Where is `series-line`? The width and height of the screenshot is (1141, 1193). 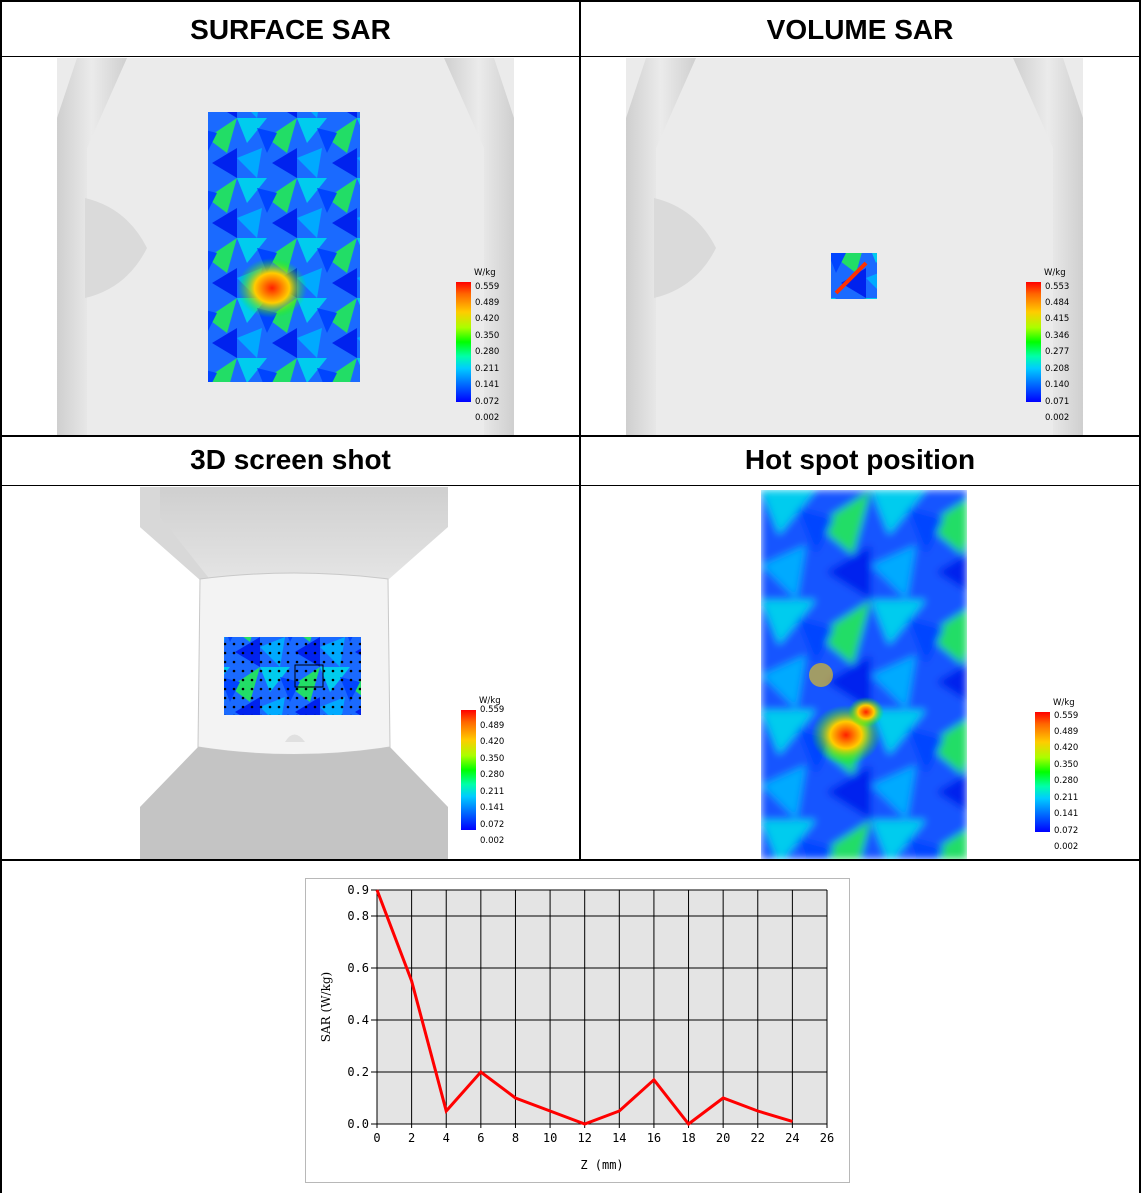
series-line is located at coordinates (584, 1008).